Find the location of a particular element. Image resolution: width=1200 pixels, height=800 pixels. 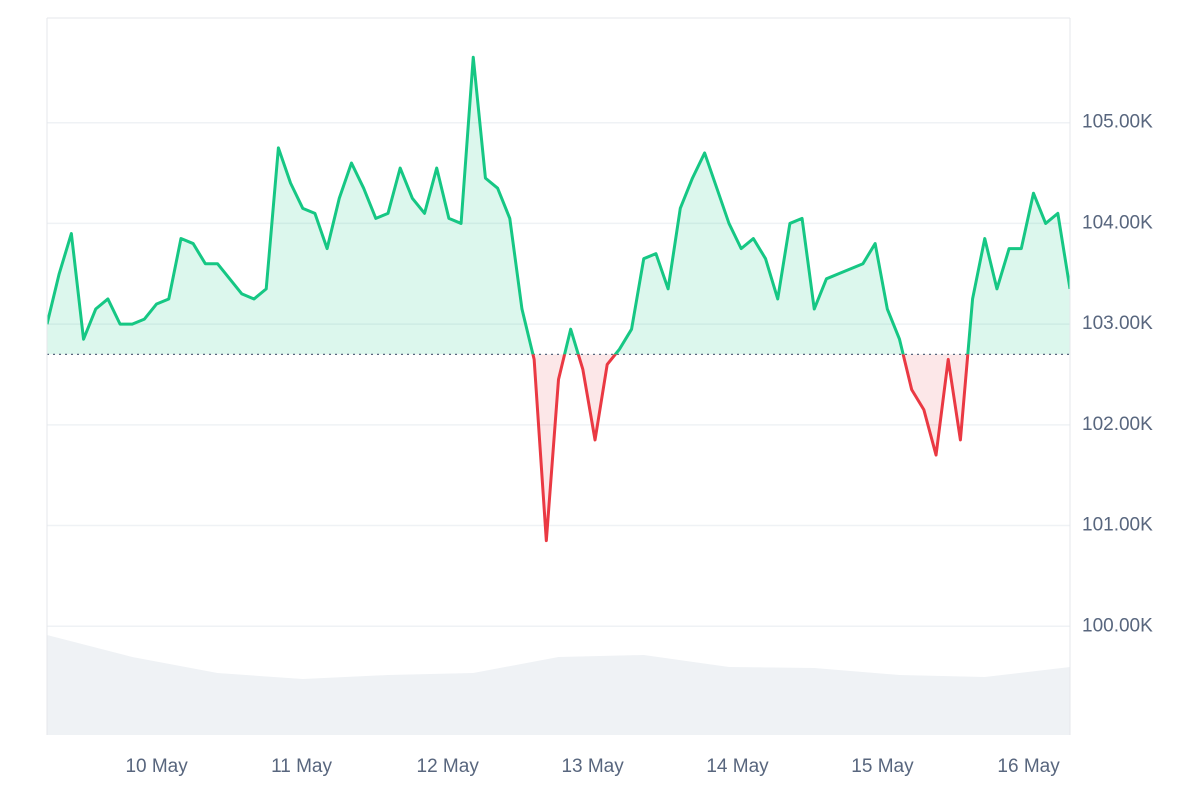

x-tick-label: 13 May is located at coordinates (592, 766).